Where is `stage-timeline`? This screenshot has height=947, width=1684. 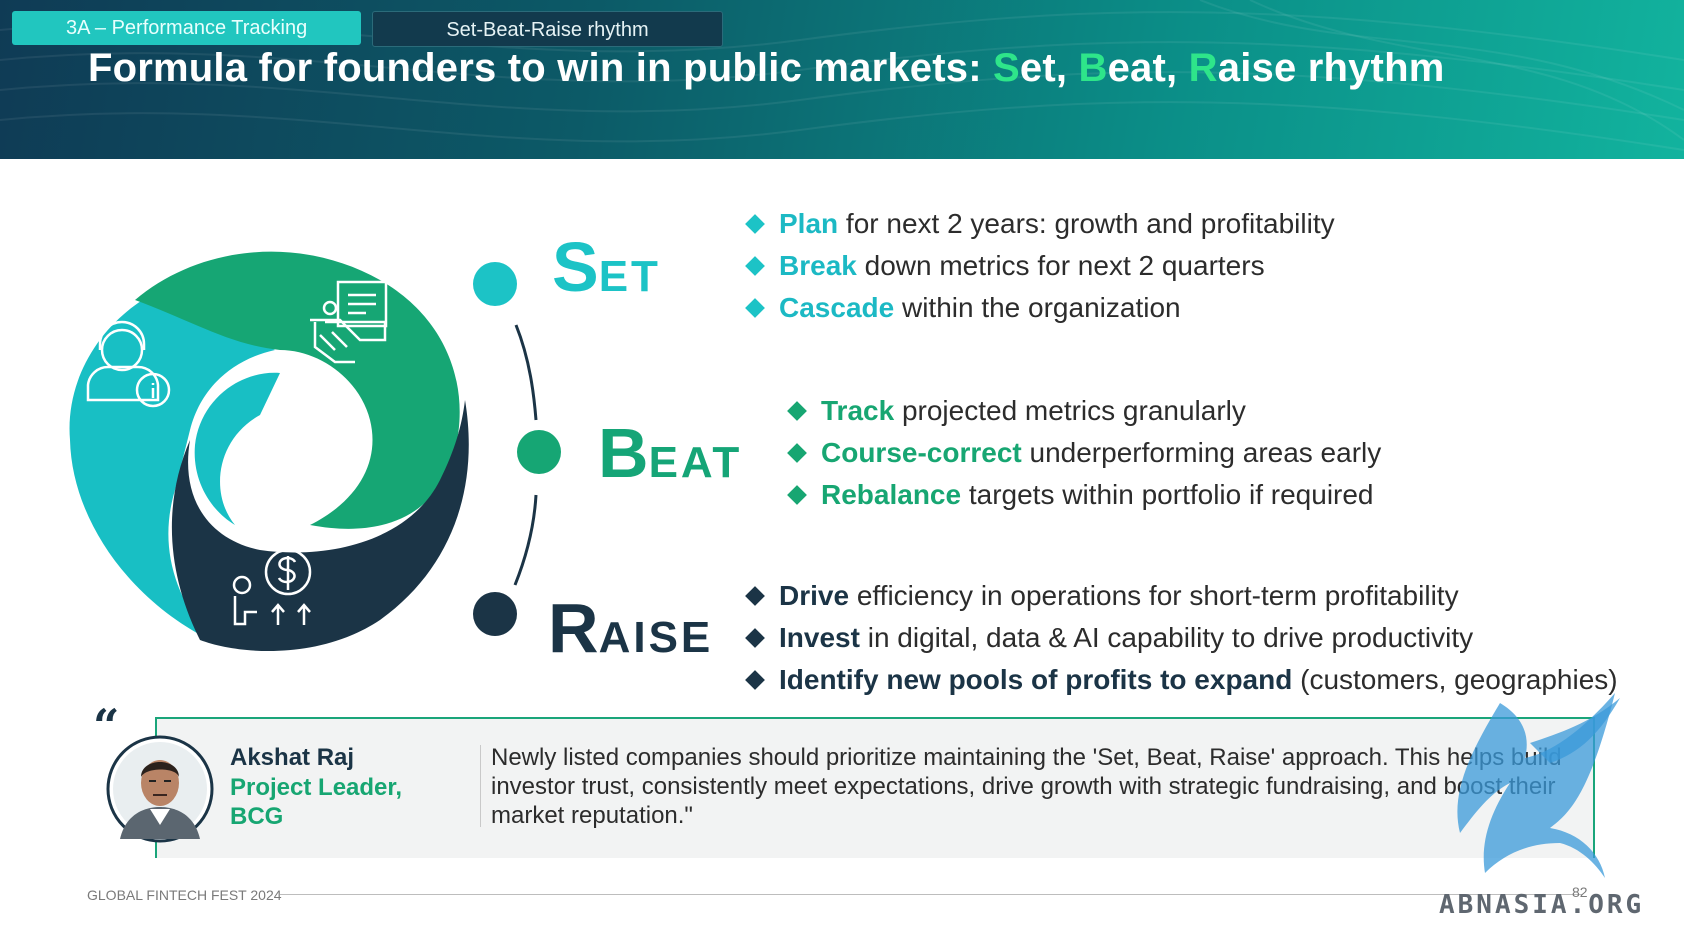 stage-timeline is located at coordinates (517, 449).